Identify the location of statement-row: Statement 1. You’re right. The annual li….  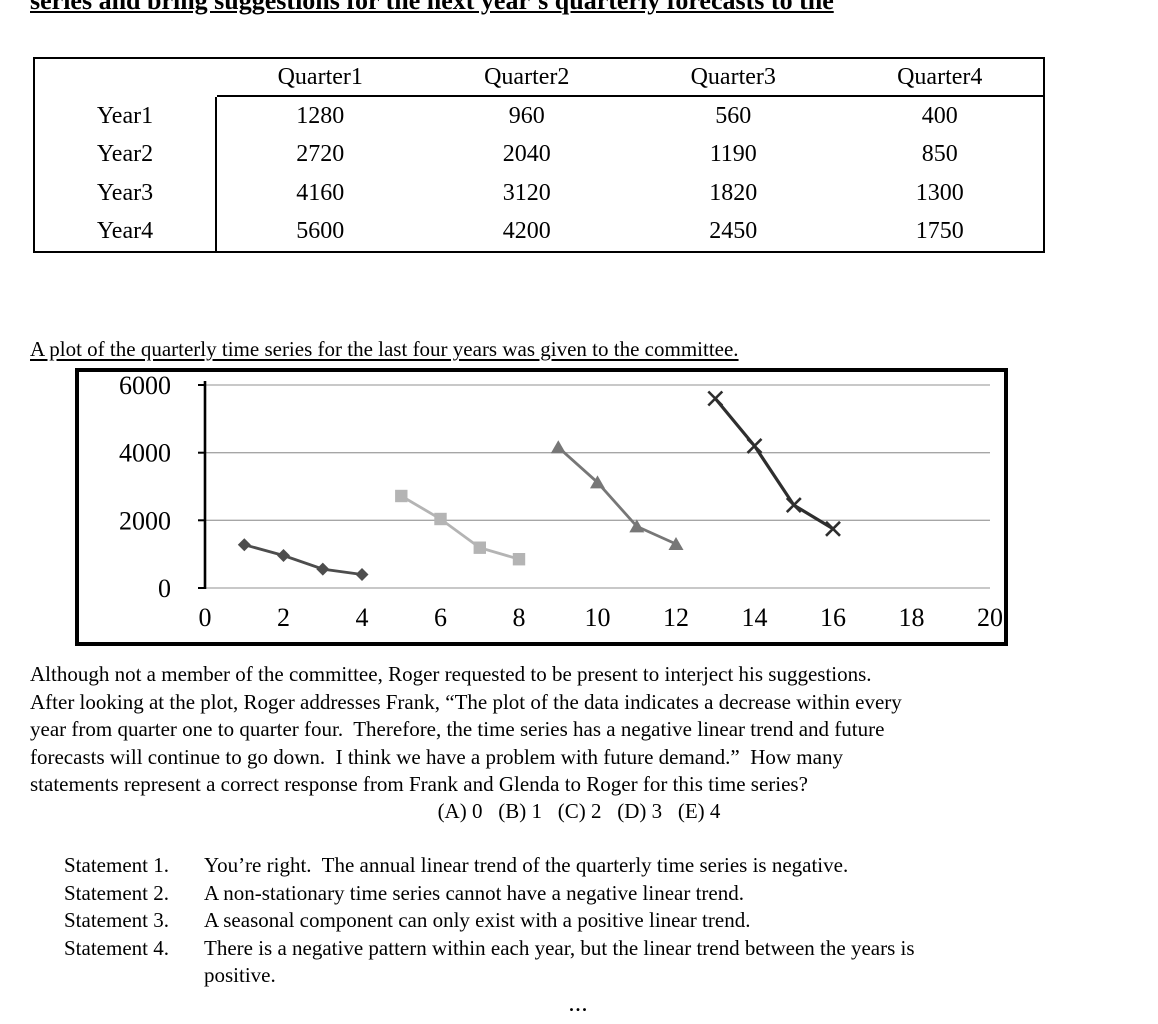
(489, 866).